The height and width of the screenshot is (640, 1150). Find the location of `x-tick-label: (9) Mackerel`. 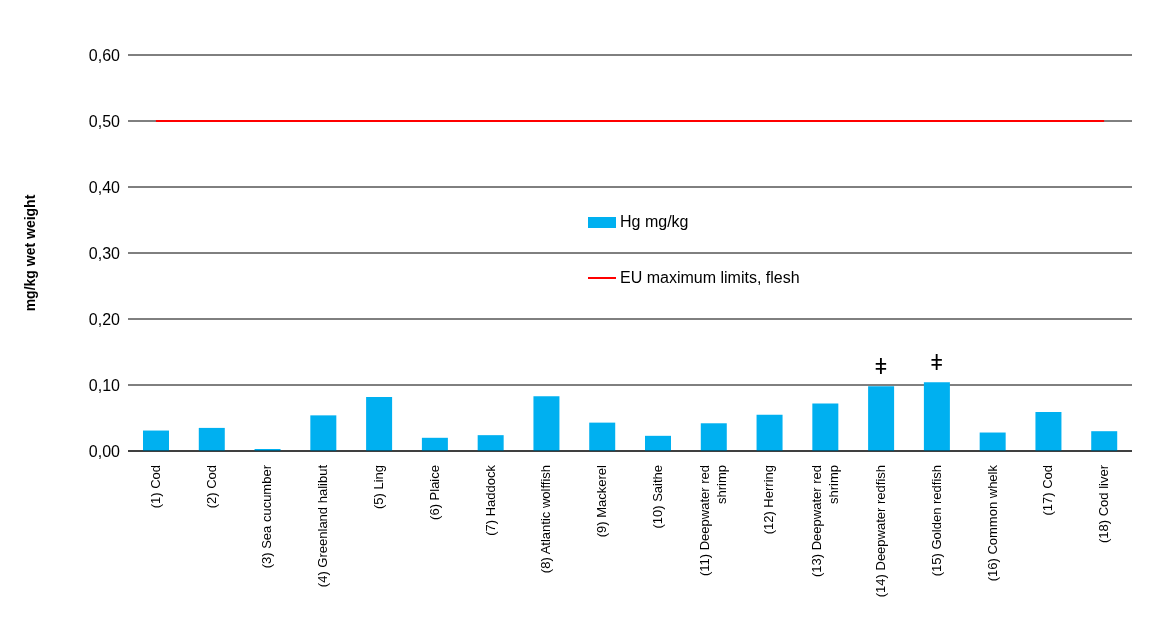

x-tick-label: (9) Mackerel is located at coordinates (602, 501).